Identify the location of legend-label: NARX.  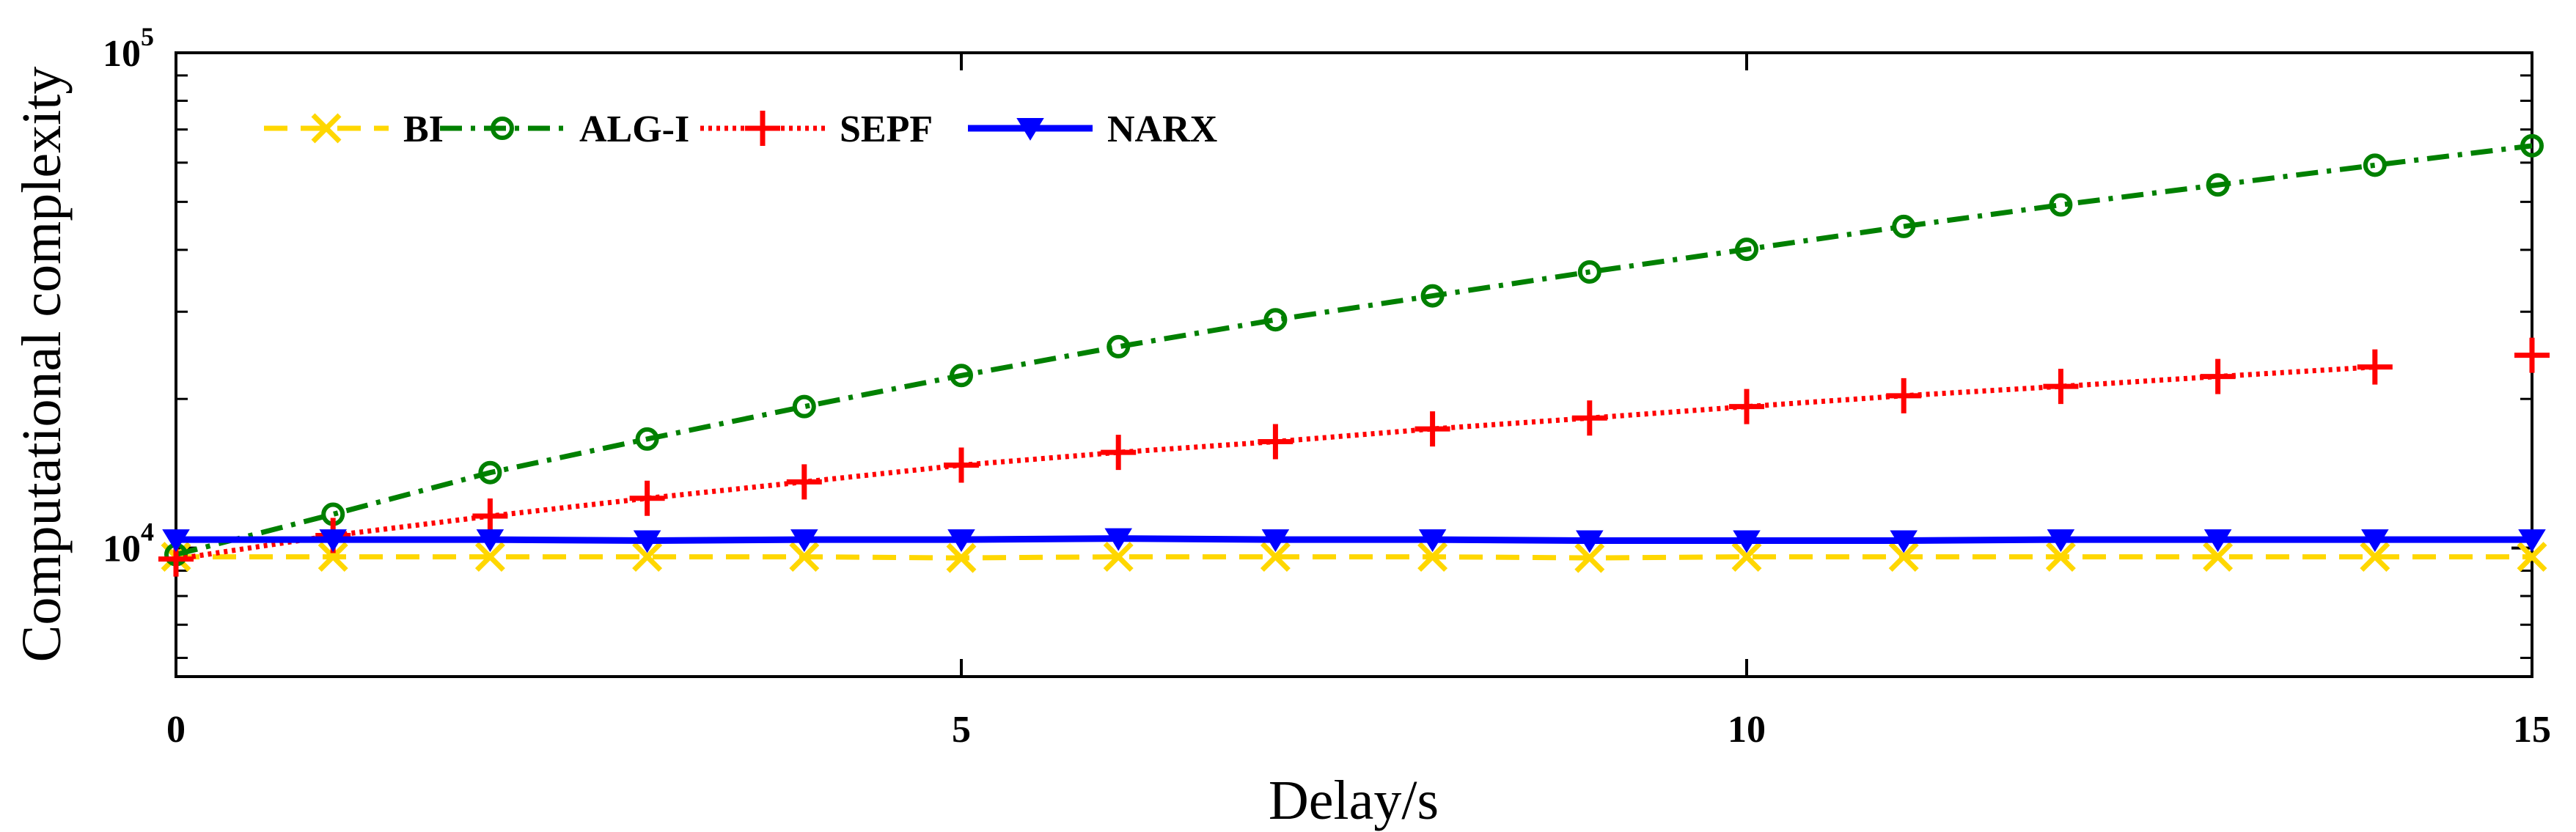
(1162, 129).